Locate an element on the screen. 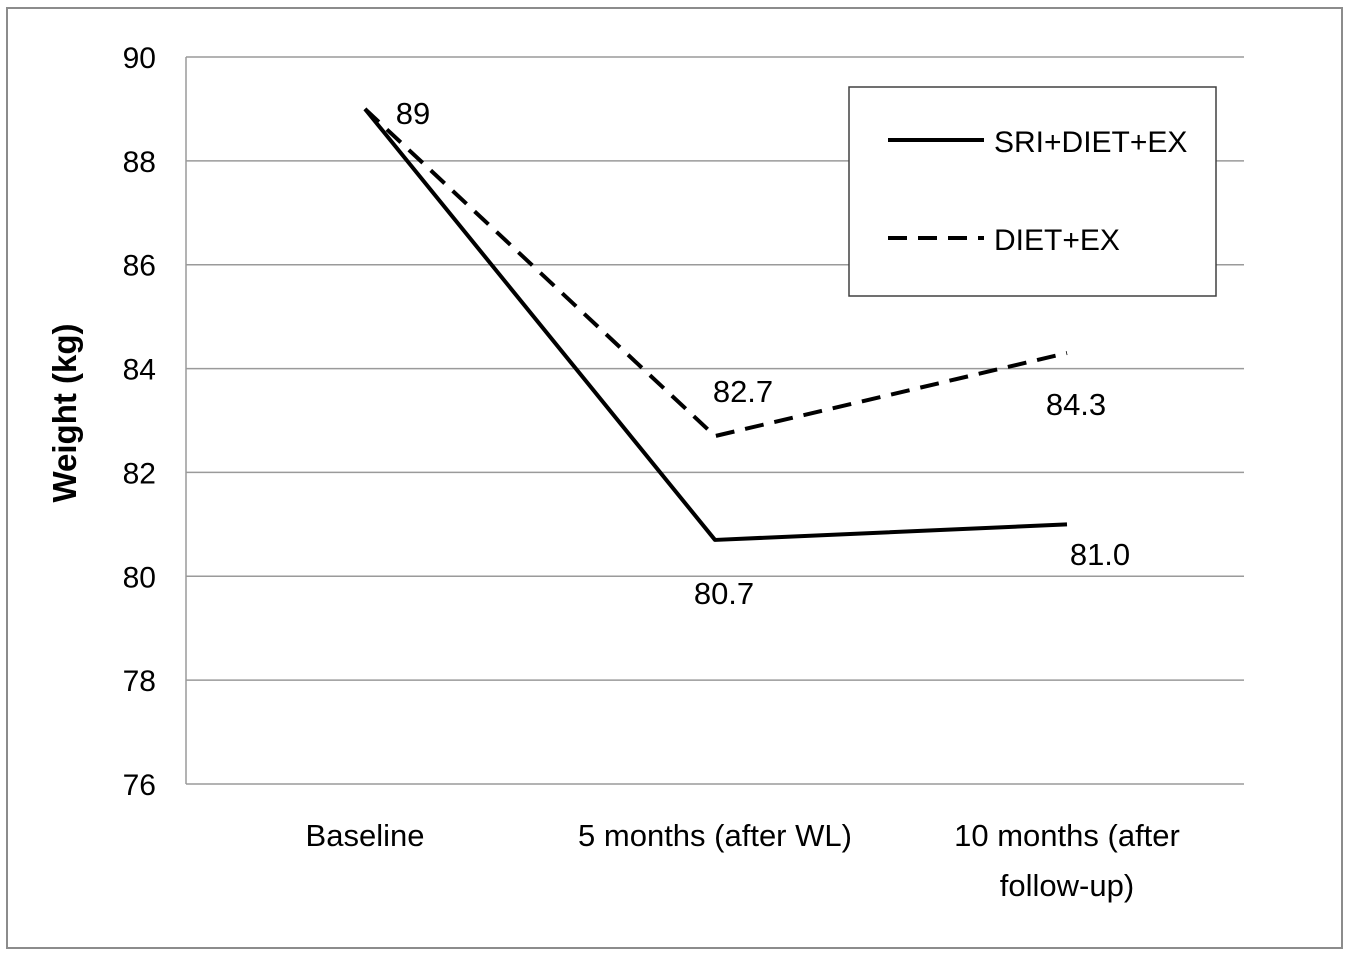 Image resolution: width=1350 pixels, height=957 pixels. y-axis-label: Weight (kg) is located at coordinates (64, 412).